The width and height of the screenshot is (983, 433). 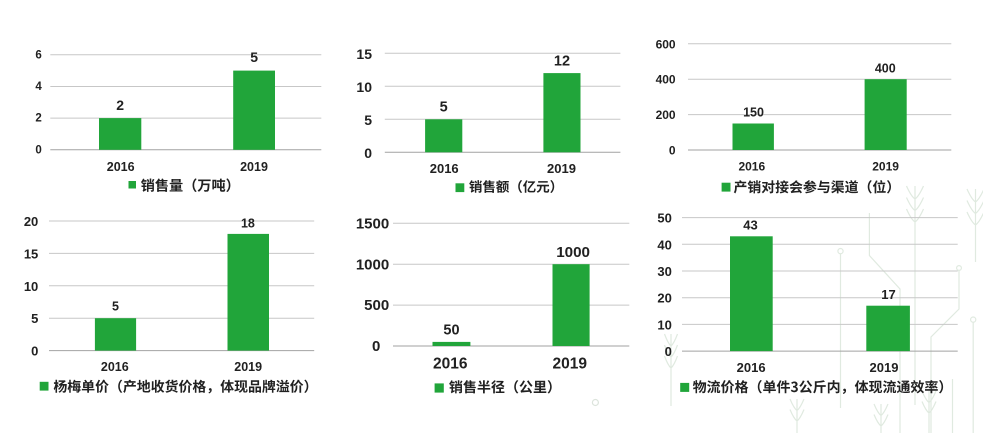 I want to click on svg-text: 18, so click(x=248, y=223).